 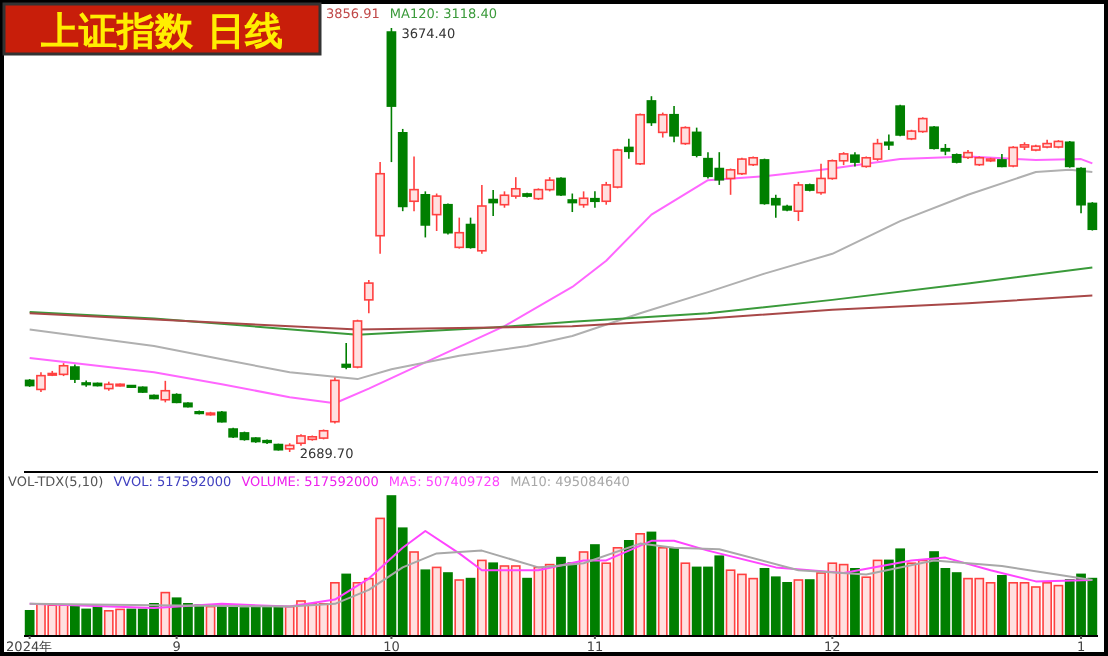 What do you see at coordinates (161, 32) in the screenshot?
I see `chart-title: 上证指数 日线` at bounding box center [161, 32].